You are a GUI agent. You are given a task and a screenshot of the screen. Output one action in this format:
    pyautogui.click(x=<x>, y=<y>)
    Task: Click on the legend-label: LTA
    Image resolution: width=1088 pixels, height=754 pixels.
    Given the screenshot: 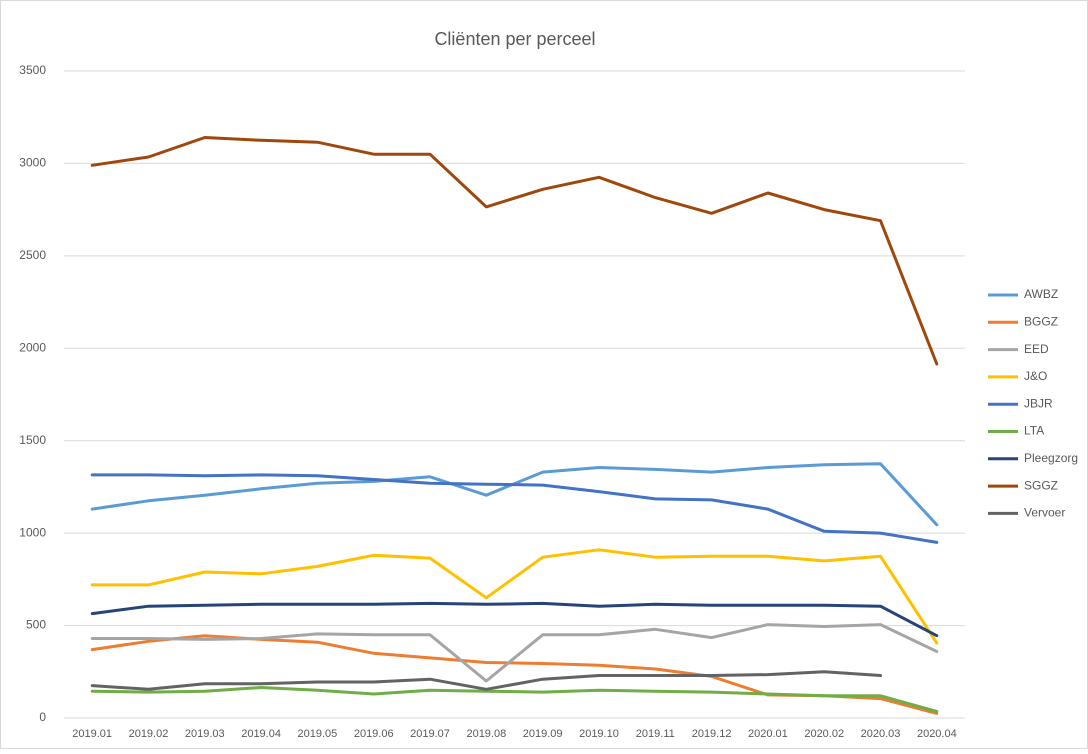 What is the action you would take?
    pyautogui.click(x=1034, y=431)
    